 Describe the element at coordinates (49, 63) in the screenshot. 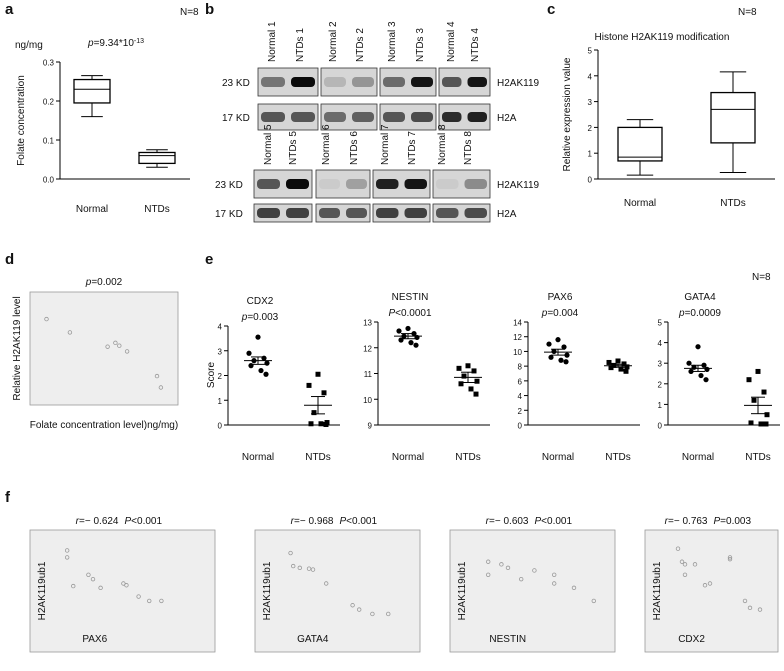

I see `y-tick-label: 0.3` at that location.